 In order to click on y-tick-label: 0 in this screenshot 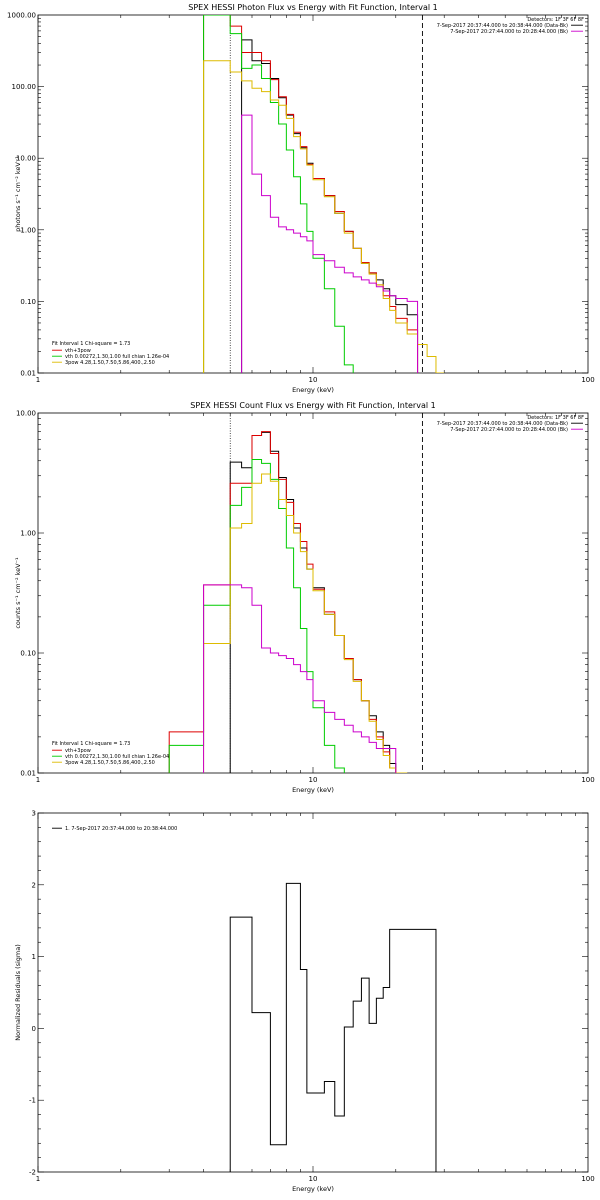, I will do `click(34, 1029)`.